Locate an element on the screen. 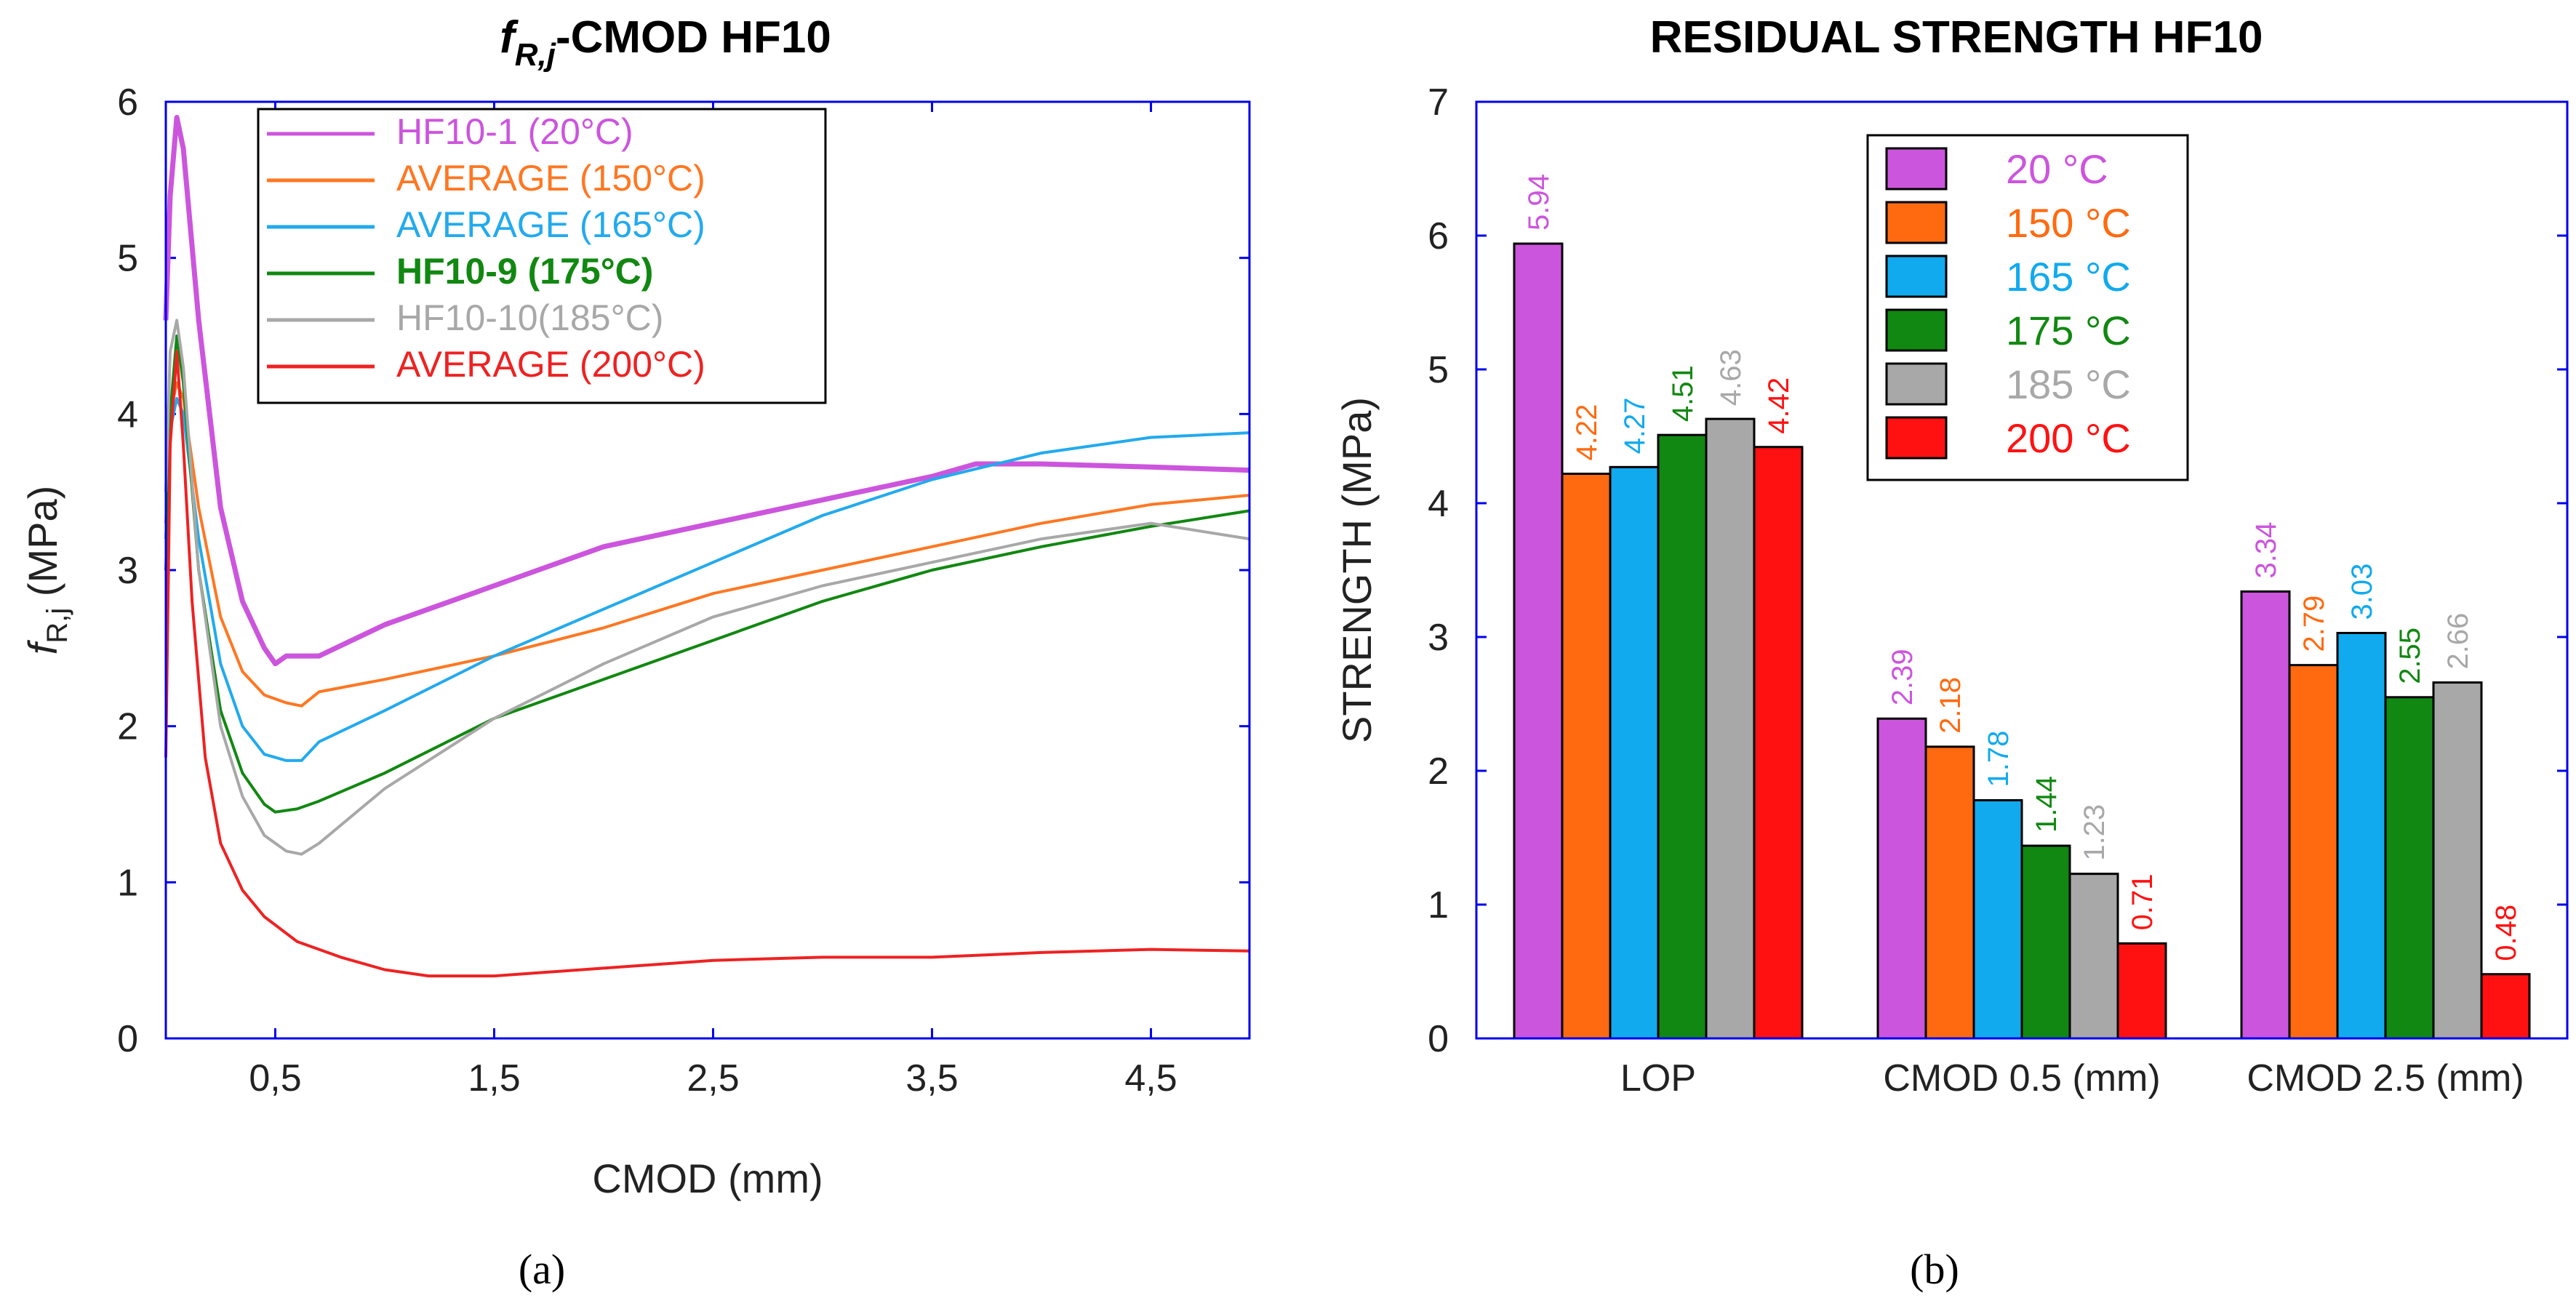 The width and height of the screenshot is (2576, 1306). bar-value-label: 4.22 is located at coordinates (1587, 432).